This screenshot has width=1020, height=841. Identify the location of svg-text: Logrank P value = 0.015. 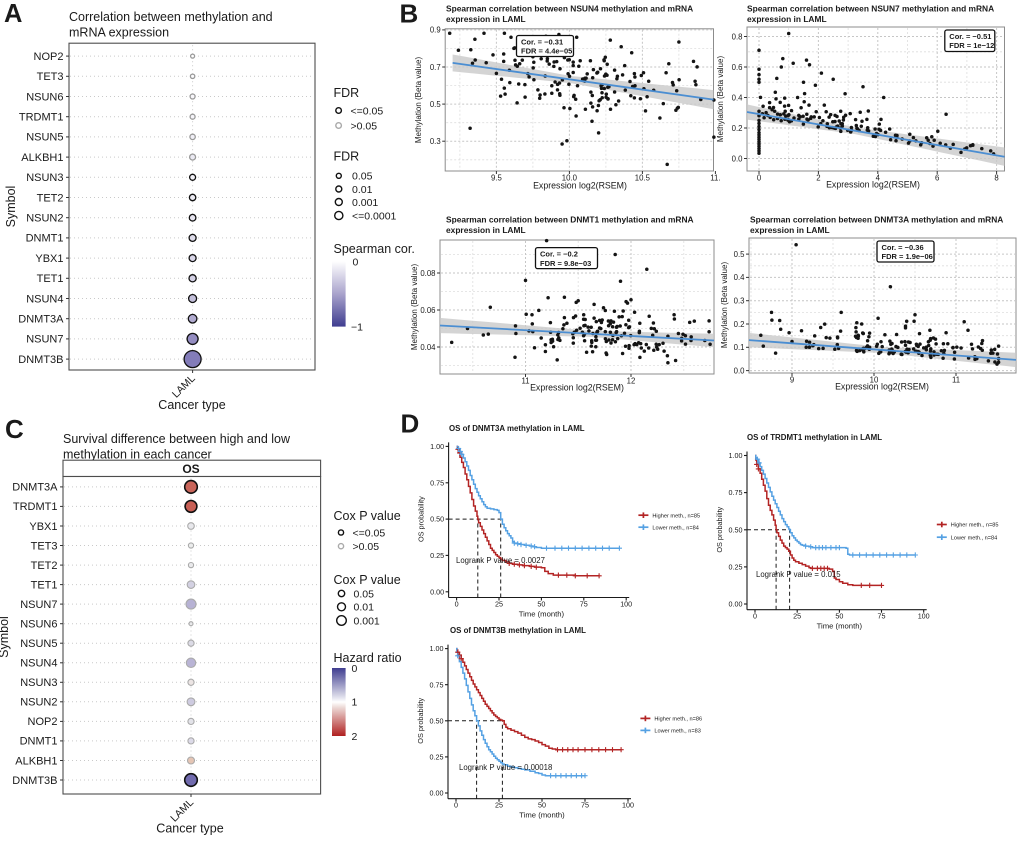
(798, 574).